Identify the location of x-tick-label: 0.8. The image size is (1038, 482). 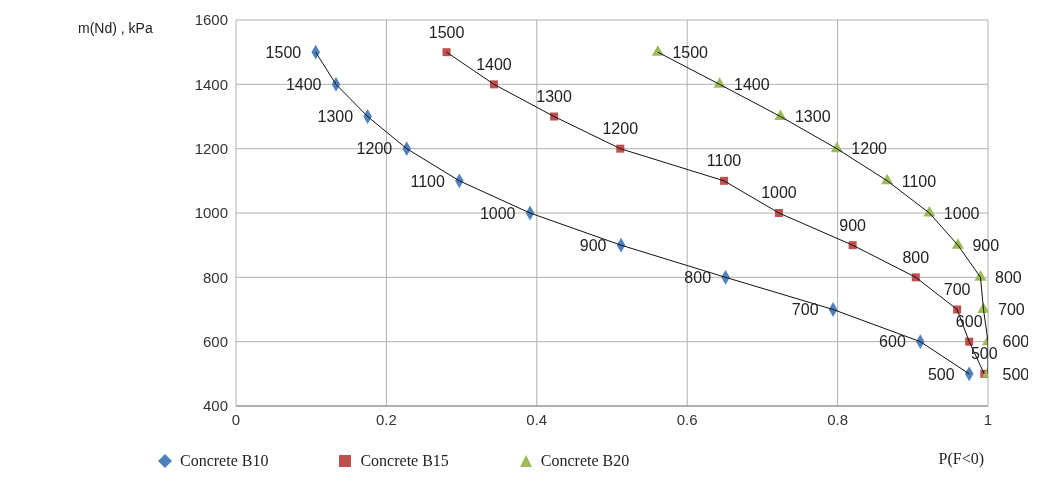
(838, 419).